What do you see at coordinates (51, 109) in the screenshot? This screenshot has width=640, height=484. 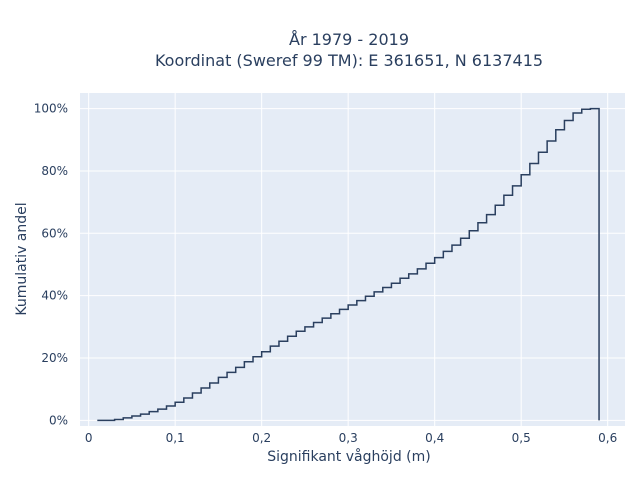 I see `y-tick-label: 100%` at bounding box center [51, 109].